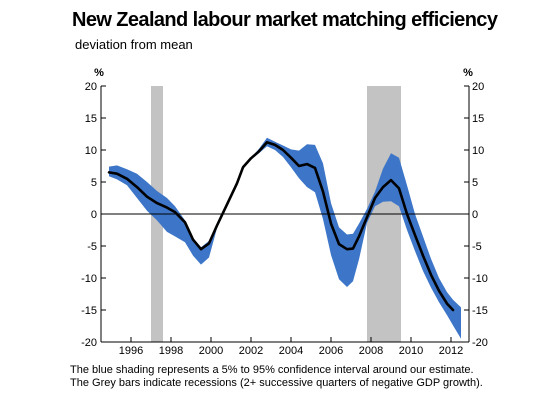  What do you see at coordinates (251, 351) in the screenshot?
I see `x-tick-label-2002: 2002` at bounding box center [251, 351].